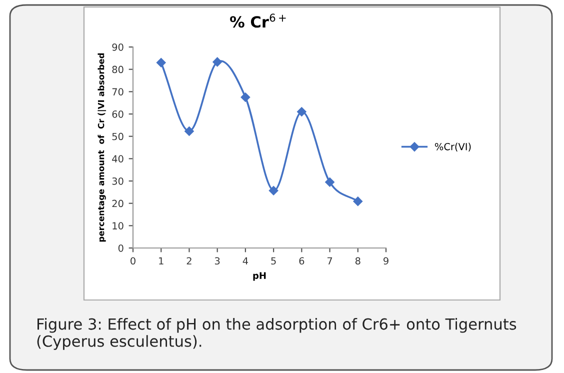 This screenshot has height=373, width=564. What do you see at coordinates (301, 261) in the screenshot?
I see `x-tick-label: 6` at bounding box center [301, 261].